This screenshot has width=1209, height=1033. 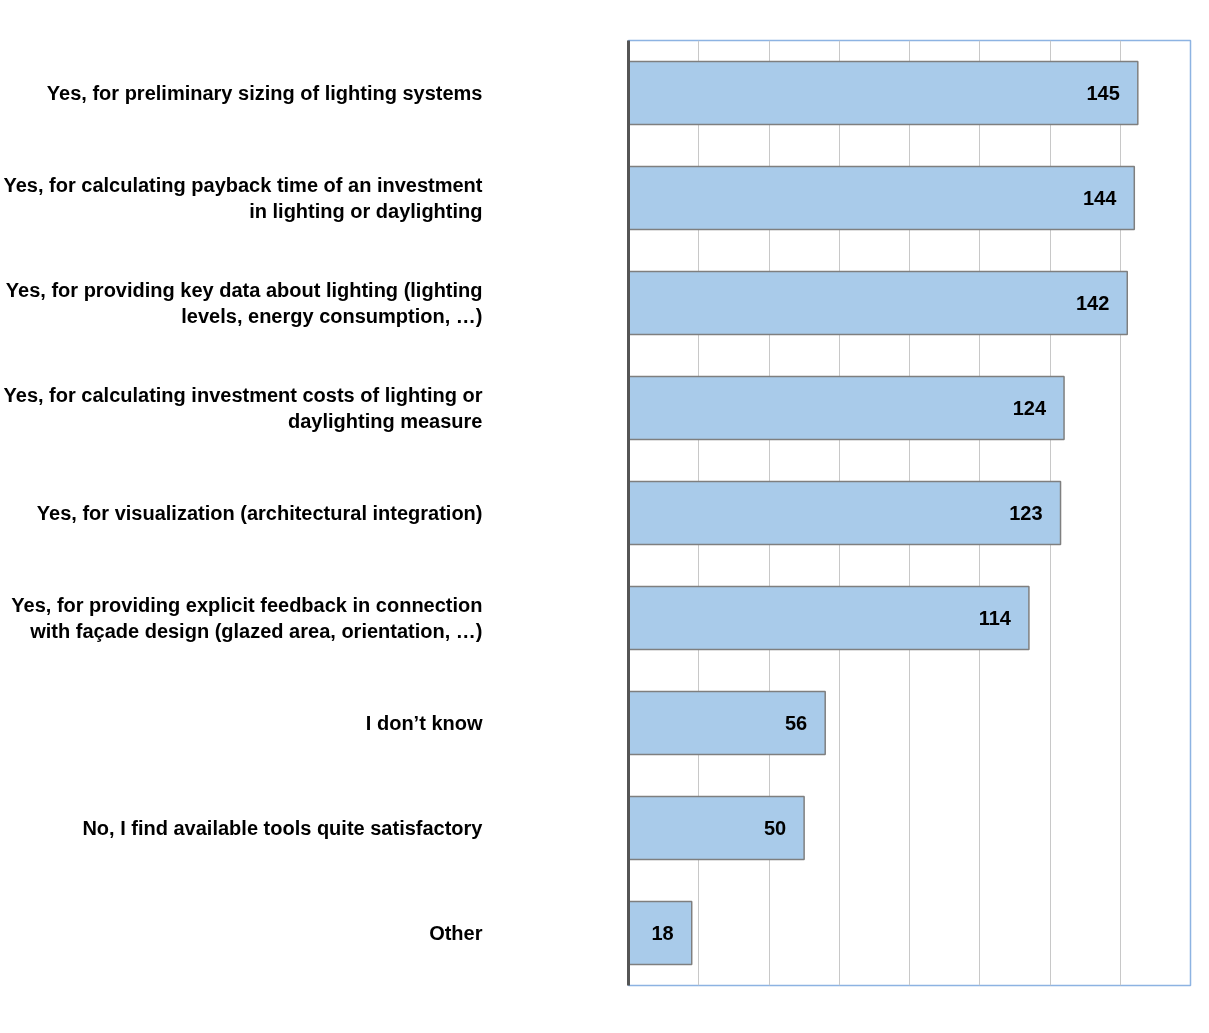 What do you see at coordinates (264, 93) in the screenshot?
I see `y-tick-label: Yes, for preliminary sizing of lighting systems` at bounding box center [264, 93].